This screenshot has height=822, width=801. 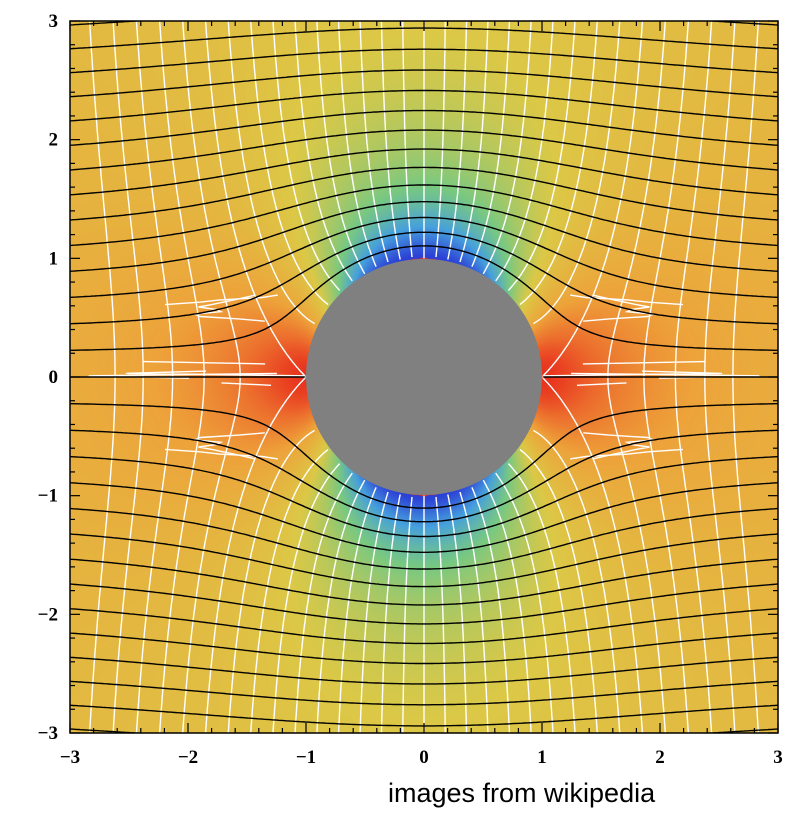 What do you see at coordinates (70, 757) in the screenshot?
I see `x-tick-label: −3` at bounding box center [70, 757].